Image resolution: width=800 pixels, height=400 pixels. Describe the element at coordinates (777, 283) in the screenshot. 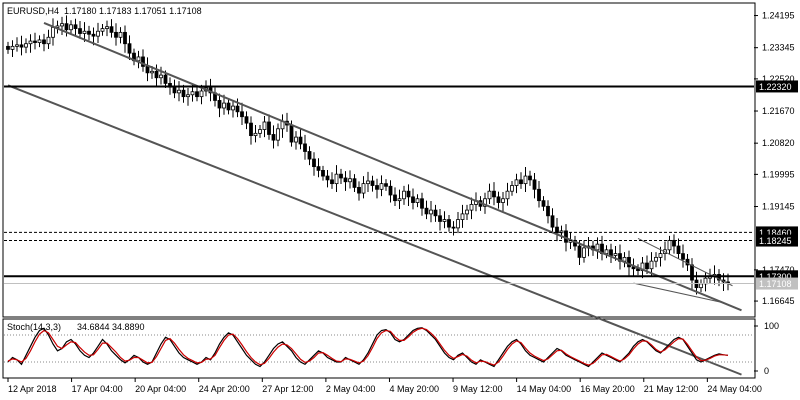

I see `current-price-box` at that location.